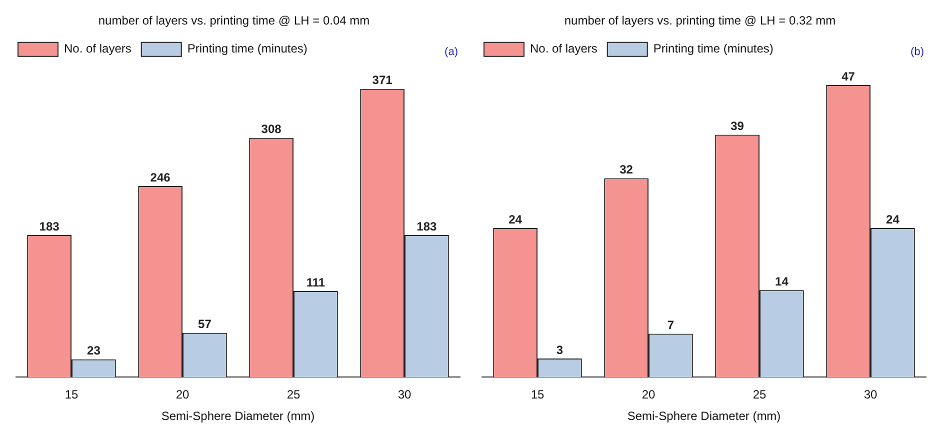 The width and height of the screenshot is (948, 437). What do you see at coordinates (94, 351) in the screenshot?
I see `data-label: 23` at bounding box center [94, 351].